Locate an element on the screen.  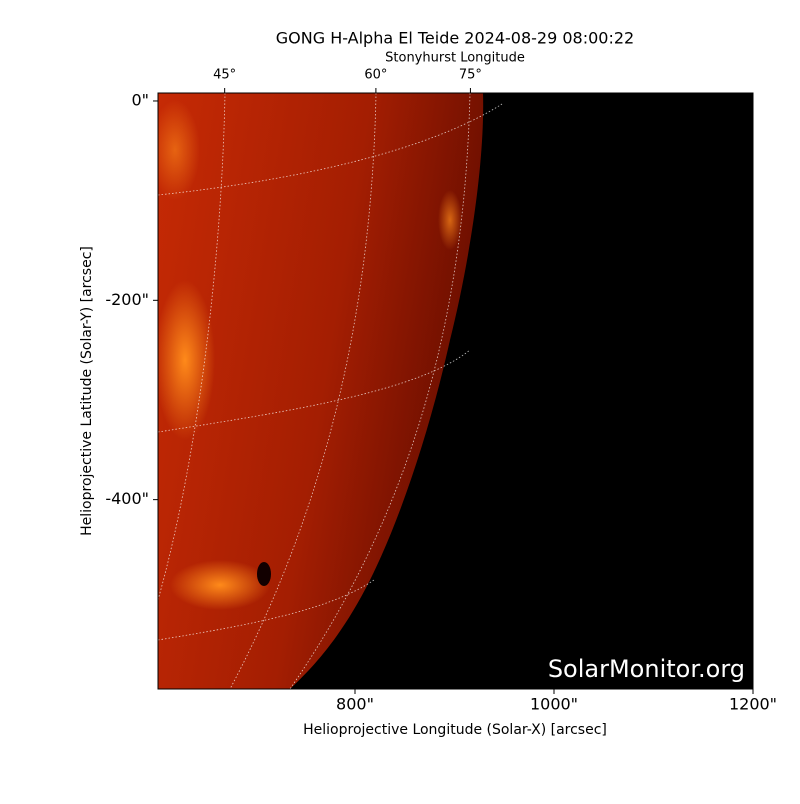
y-tick-label: -200" is located at coordinates (127, 299).